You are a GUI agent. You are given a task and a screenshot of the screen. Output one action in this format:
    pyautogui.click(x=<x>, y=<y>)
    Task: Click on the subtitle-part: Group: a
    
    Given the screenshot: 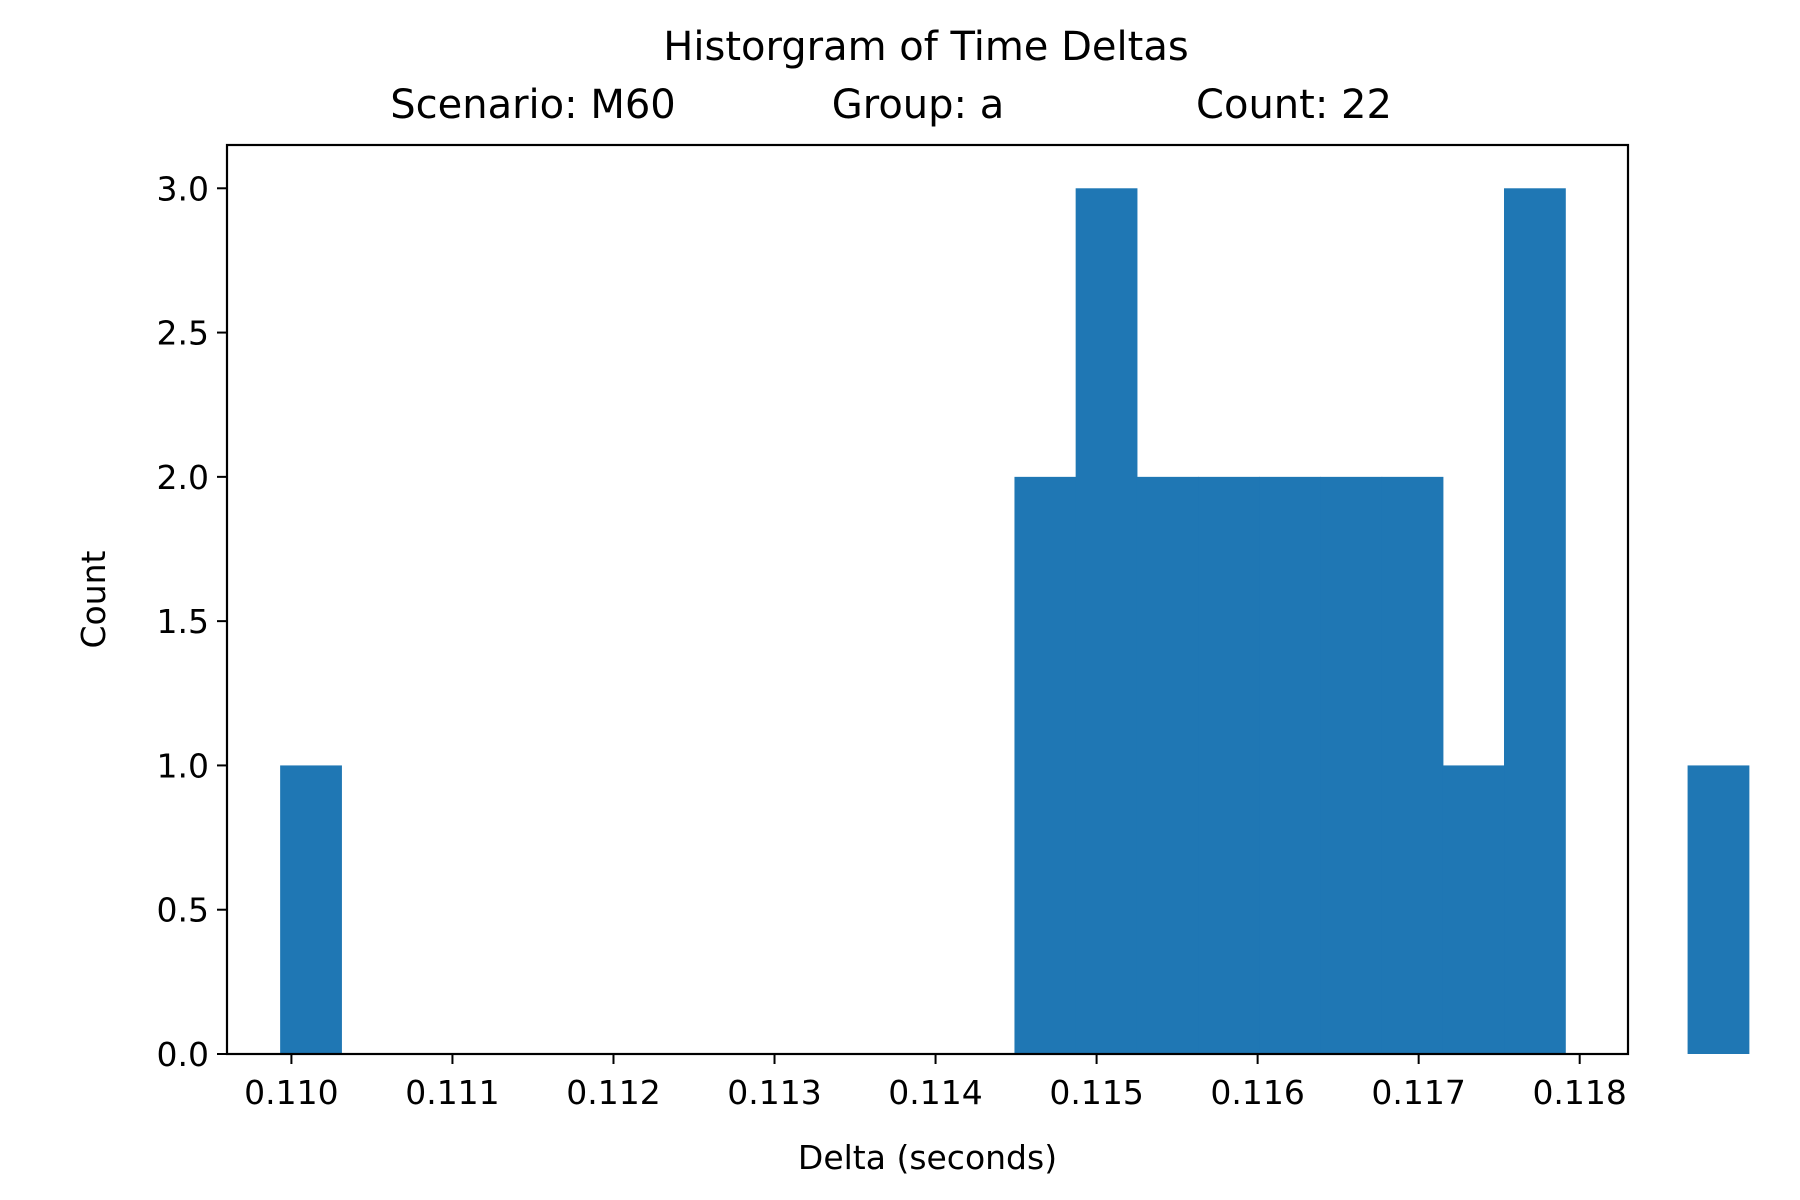 What is the action you would take?
    pyautogui.click(x=918, y=105)
    